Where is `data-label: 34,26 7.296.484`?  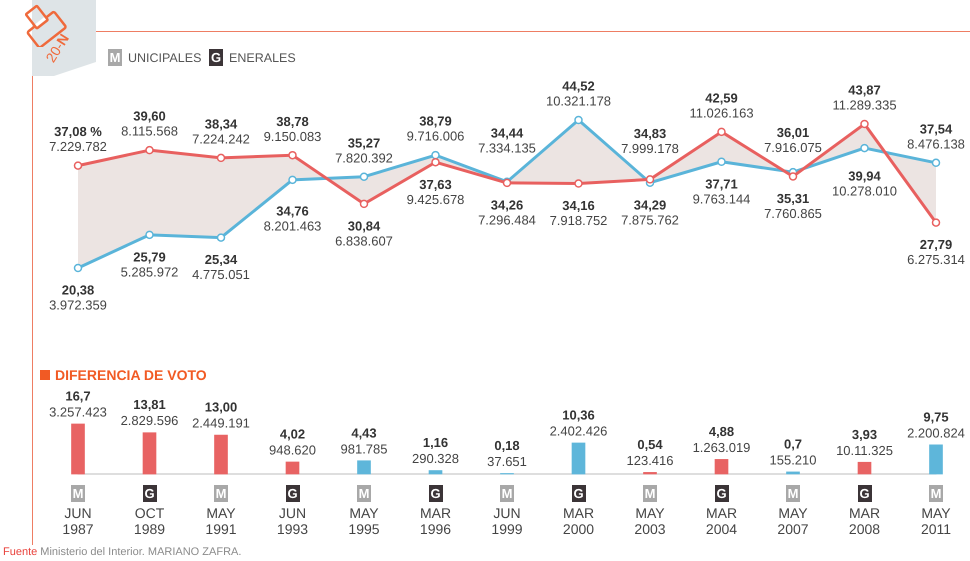 data-label: 34,26 7.296.484 is located at coordinates (507, 212).